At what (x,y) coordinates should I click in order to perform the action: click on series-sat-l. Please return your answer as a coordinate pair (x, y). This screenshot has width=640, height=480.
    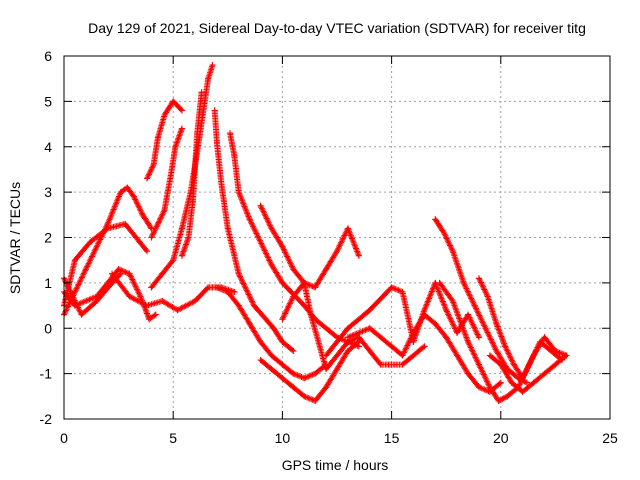
    Looking at the image, I should click on (271, 333).